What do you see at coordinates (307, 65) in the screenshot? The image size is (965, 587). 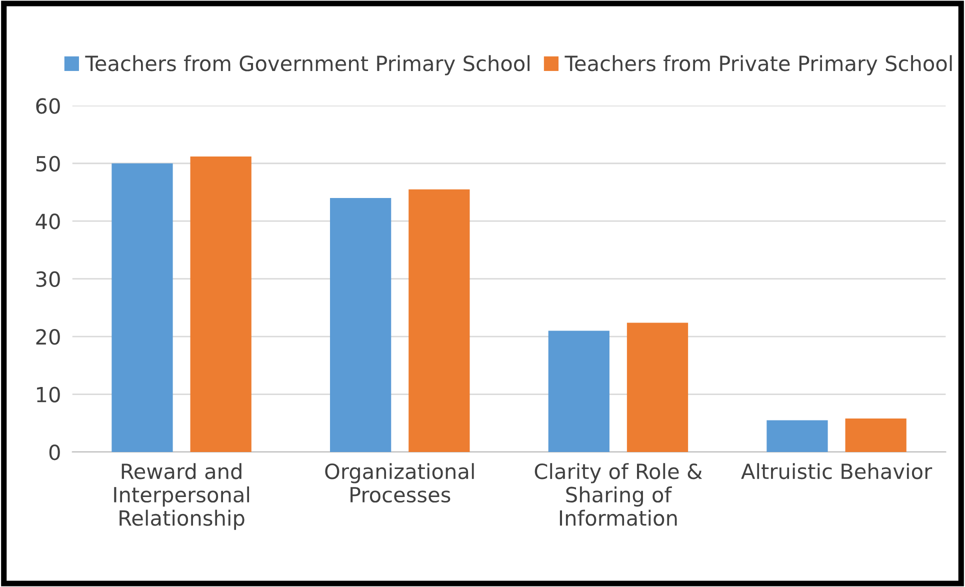 I see `legend-label: Teachers from Government Primary School` at bounding box center [307, 65].